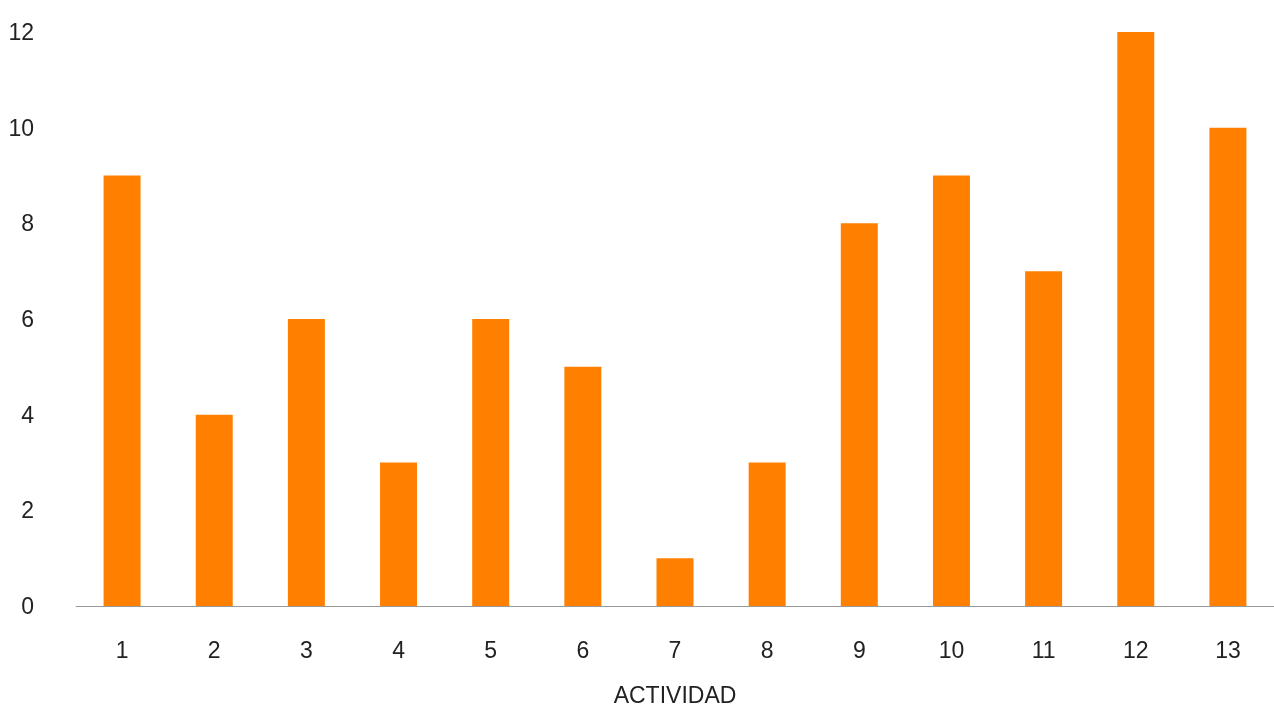 Image resolution: width=1274 pixels, height=711 pixels. Describe the element at coordinates (583, 649) in the screenshot. I see `x-tick-label: 6` at that location.